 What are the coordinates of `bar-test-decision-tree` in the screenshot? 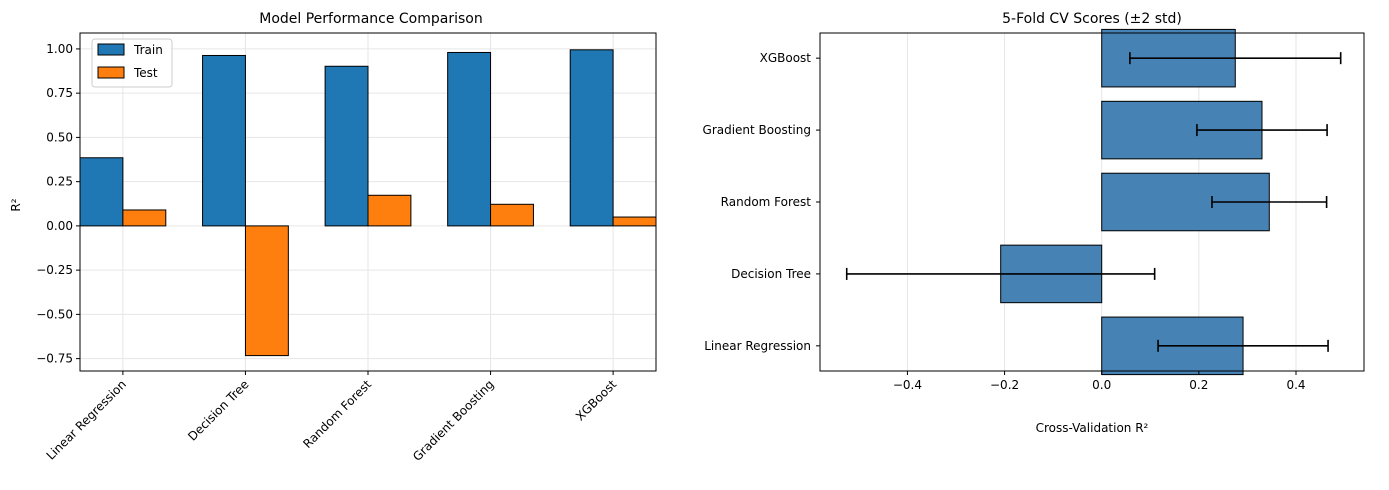 It's located at (266, 291).